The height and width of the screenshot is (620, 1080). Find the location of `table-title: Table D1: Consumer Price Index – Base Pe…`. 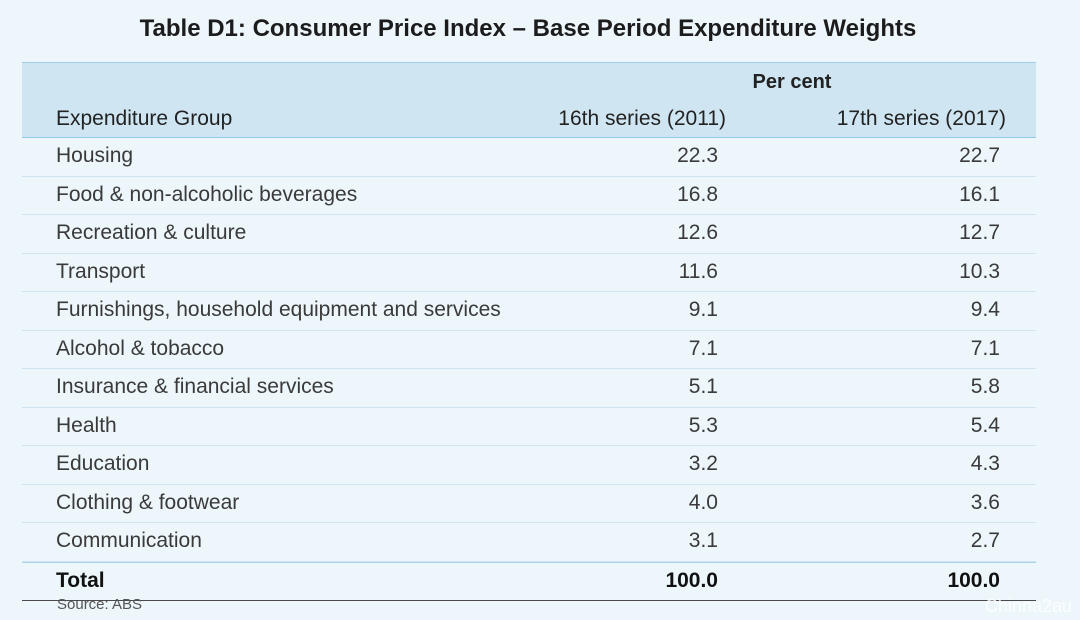

table-title: Table D1: Consumer Price Index – Base Pe… is located at coordinates (528, 28).